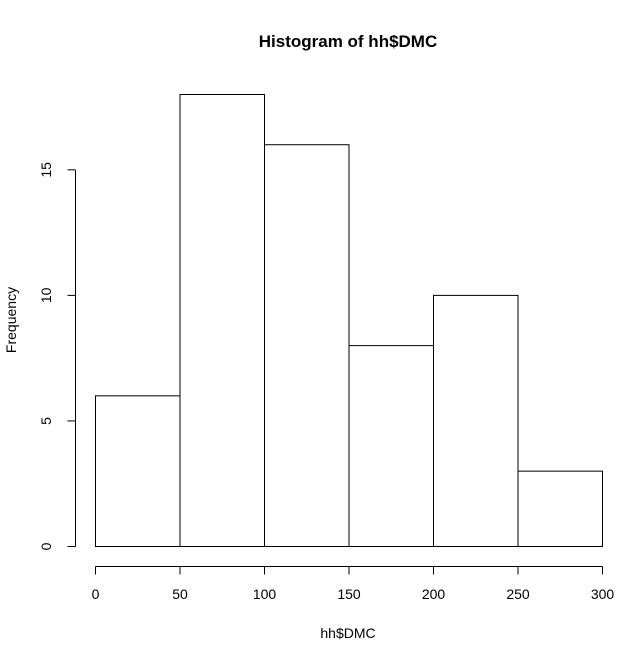 The width and height of the screenshot is (638, 657). Describe the element at coordinates (347, 633) in the screenshot. I see `x-axis-label: hh$DMC` at that location.